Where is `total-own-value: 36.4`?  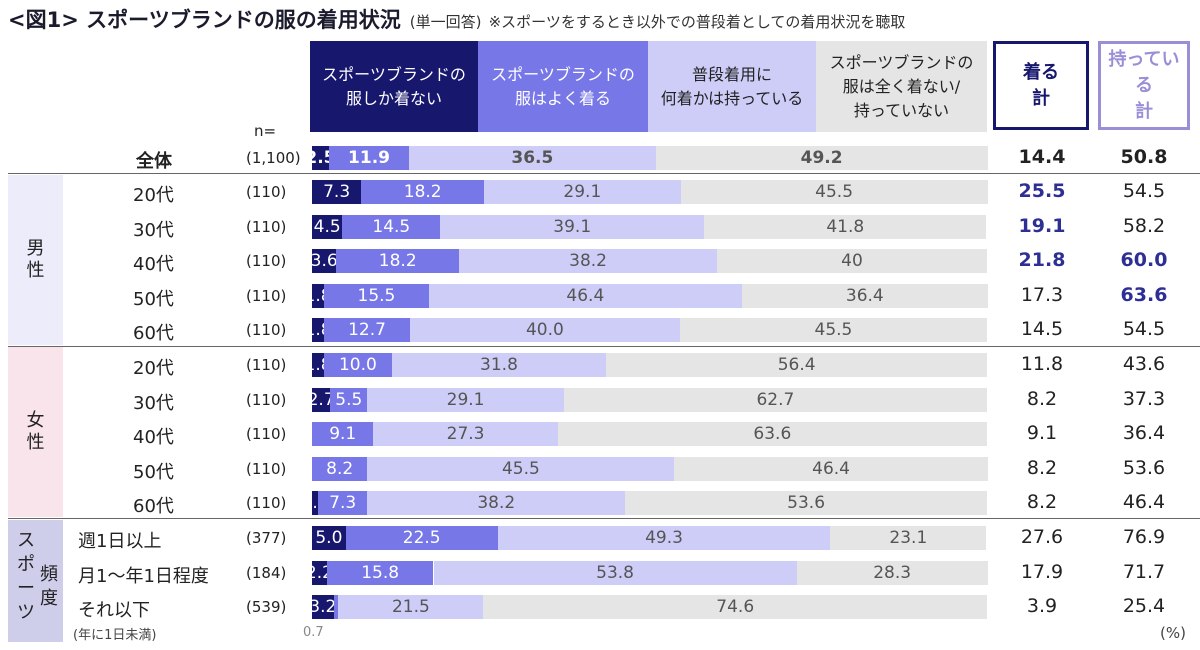 total-own-value: 36.4 is located at coordinates (1144, 433).